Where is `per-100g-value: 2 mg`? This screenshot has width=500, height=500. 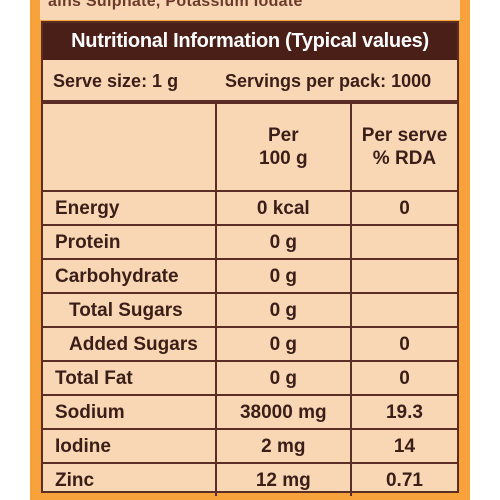 per-100g-value: 2 mg is located at coordinates (283, 446).